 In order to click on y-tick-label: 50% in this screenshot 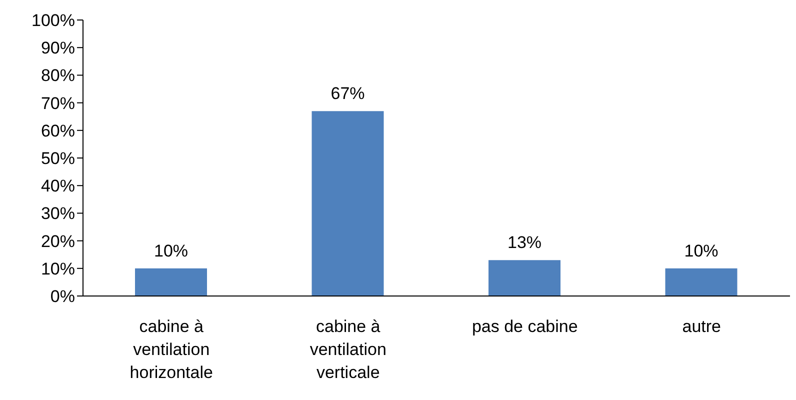, I will do `click(57, 158)`.